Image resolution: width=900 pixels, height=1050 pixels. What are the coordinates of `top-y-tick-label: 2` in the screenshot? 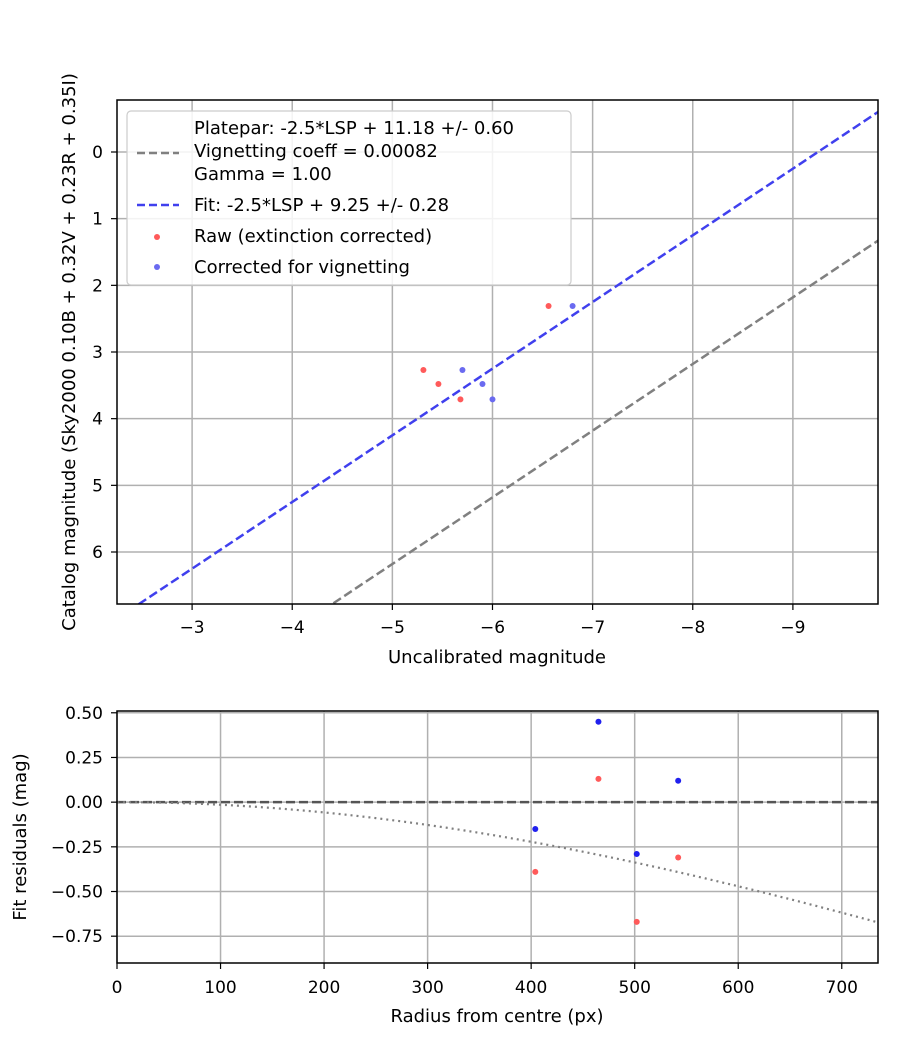 It's located at (97, 286).